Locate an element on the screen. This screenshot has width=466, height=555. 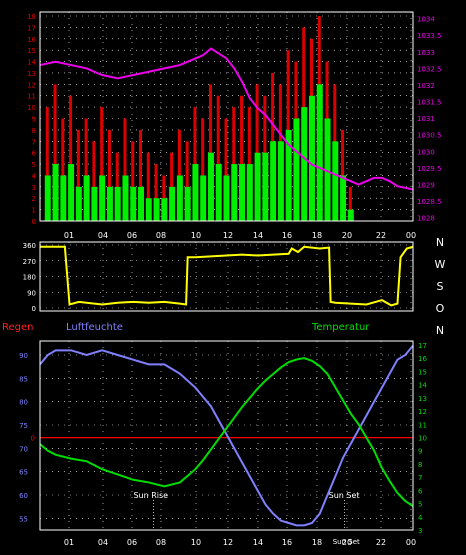
sun-set-label-bottom: Sun Set is located at coordinates (346, 542).